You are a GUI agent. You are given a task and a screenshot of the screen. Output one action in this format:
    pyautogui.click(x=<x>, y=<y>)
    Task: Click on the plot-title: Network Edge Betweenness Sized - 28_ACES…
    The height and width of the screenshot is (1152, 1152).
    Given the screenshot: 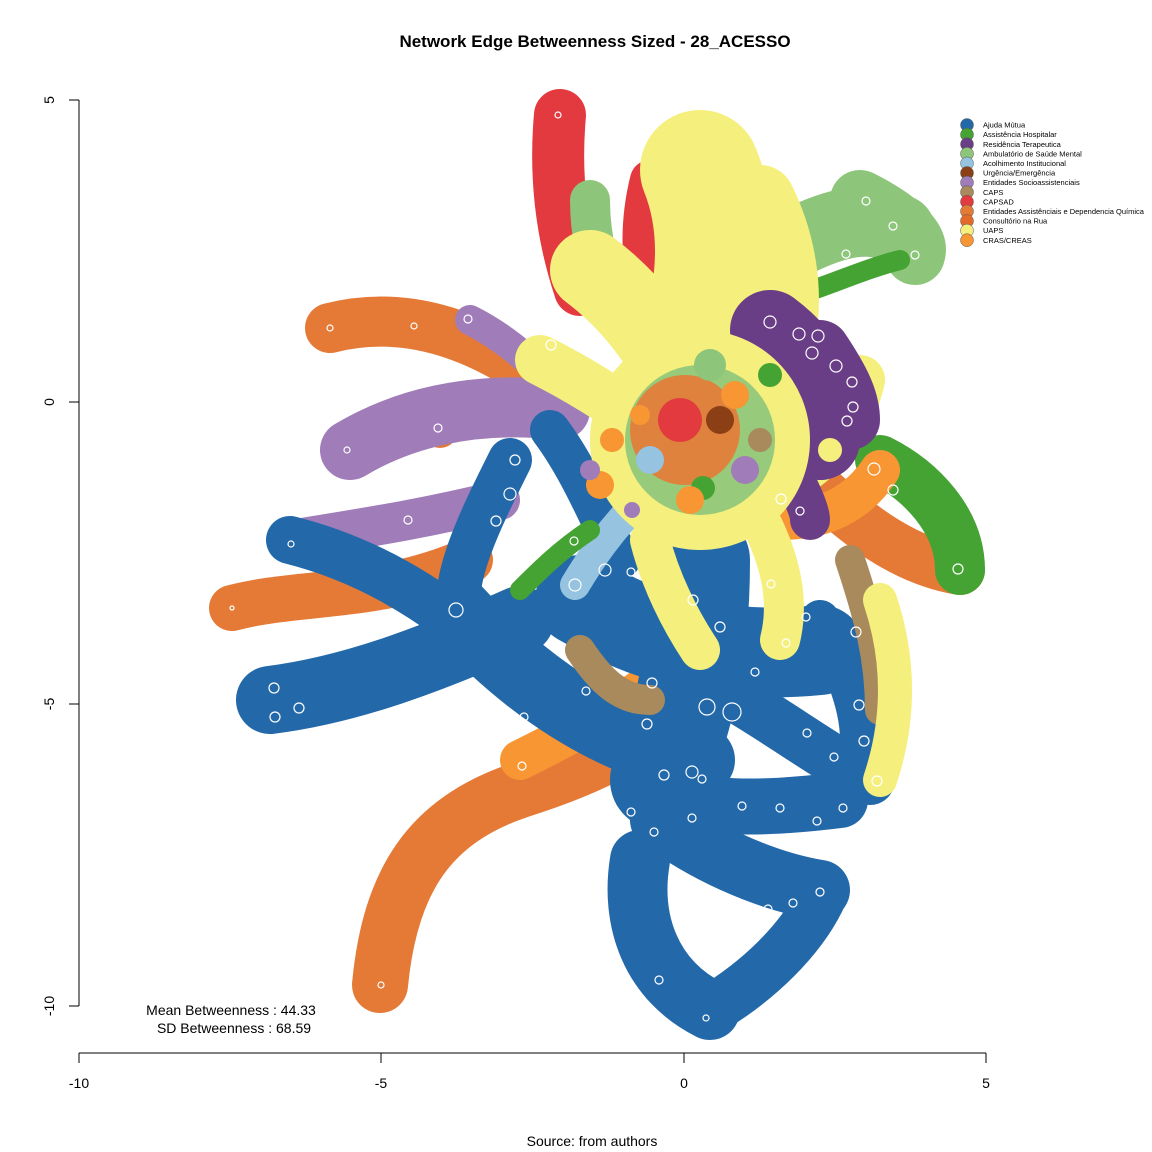 What is the action you would take?
    pyautogui.click(x=594, y=41)
    